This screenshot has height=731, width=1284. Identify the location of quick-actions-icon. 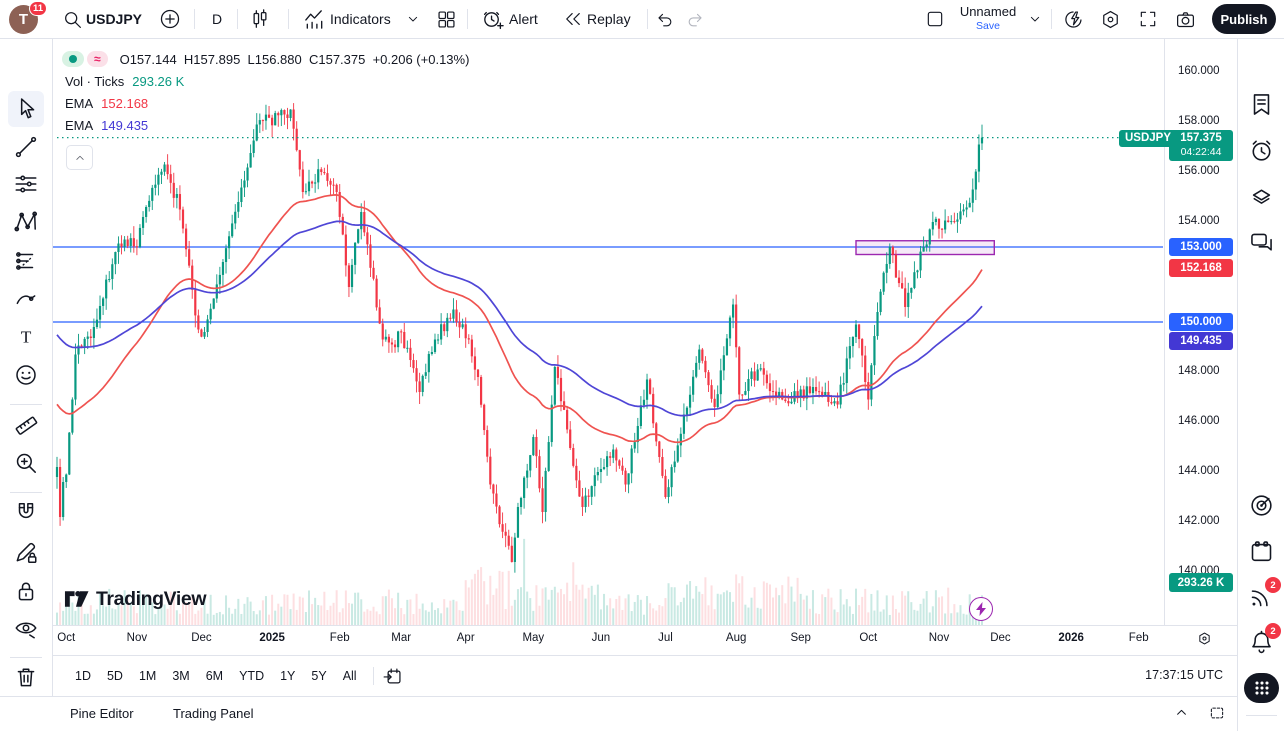
(1073, 19).